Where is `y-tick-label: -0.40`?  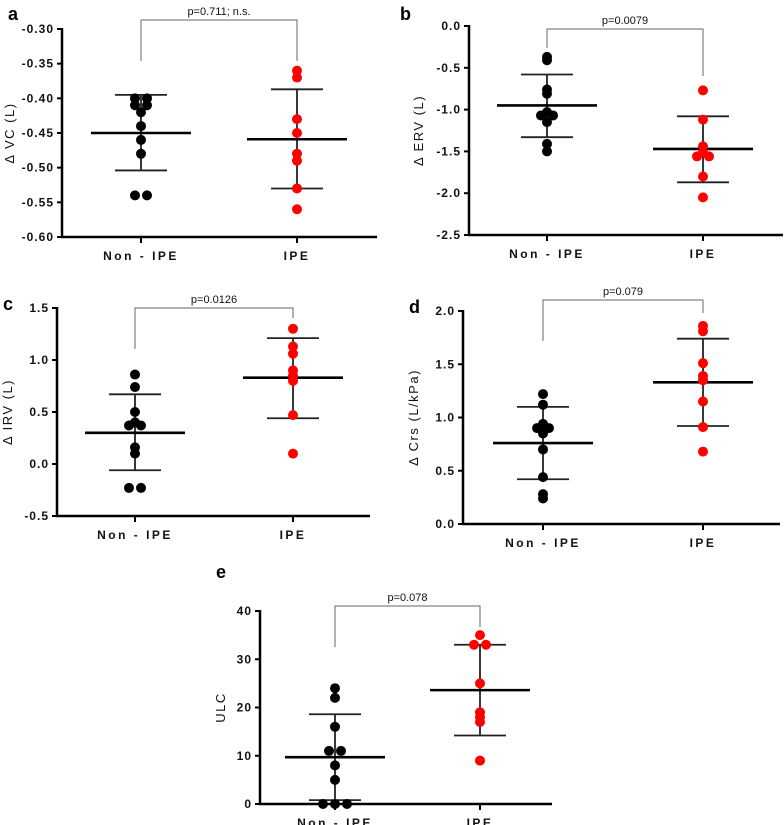 y-tick-label: -0.40 is located at coordinates (38, 98).